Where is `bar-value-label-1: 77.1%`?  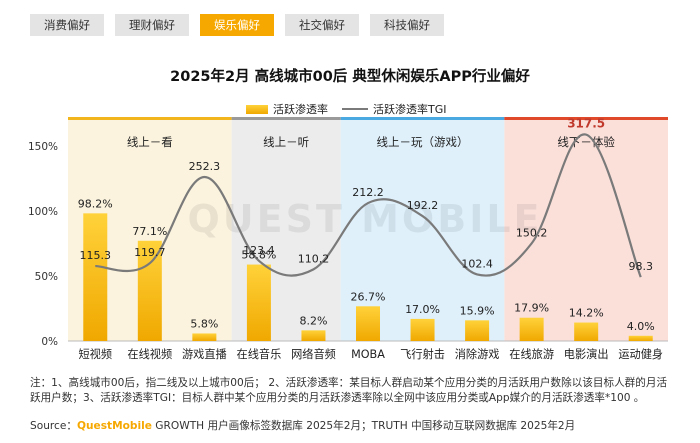 bar-value-label-1: 77.1% is located at coordinates (149, 231).